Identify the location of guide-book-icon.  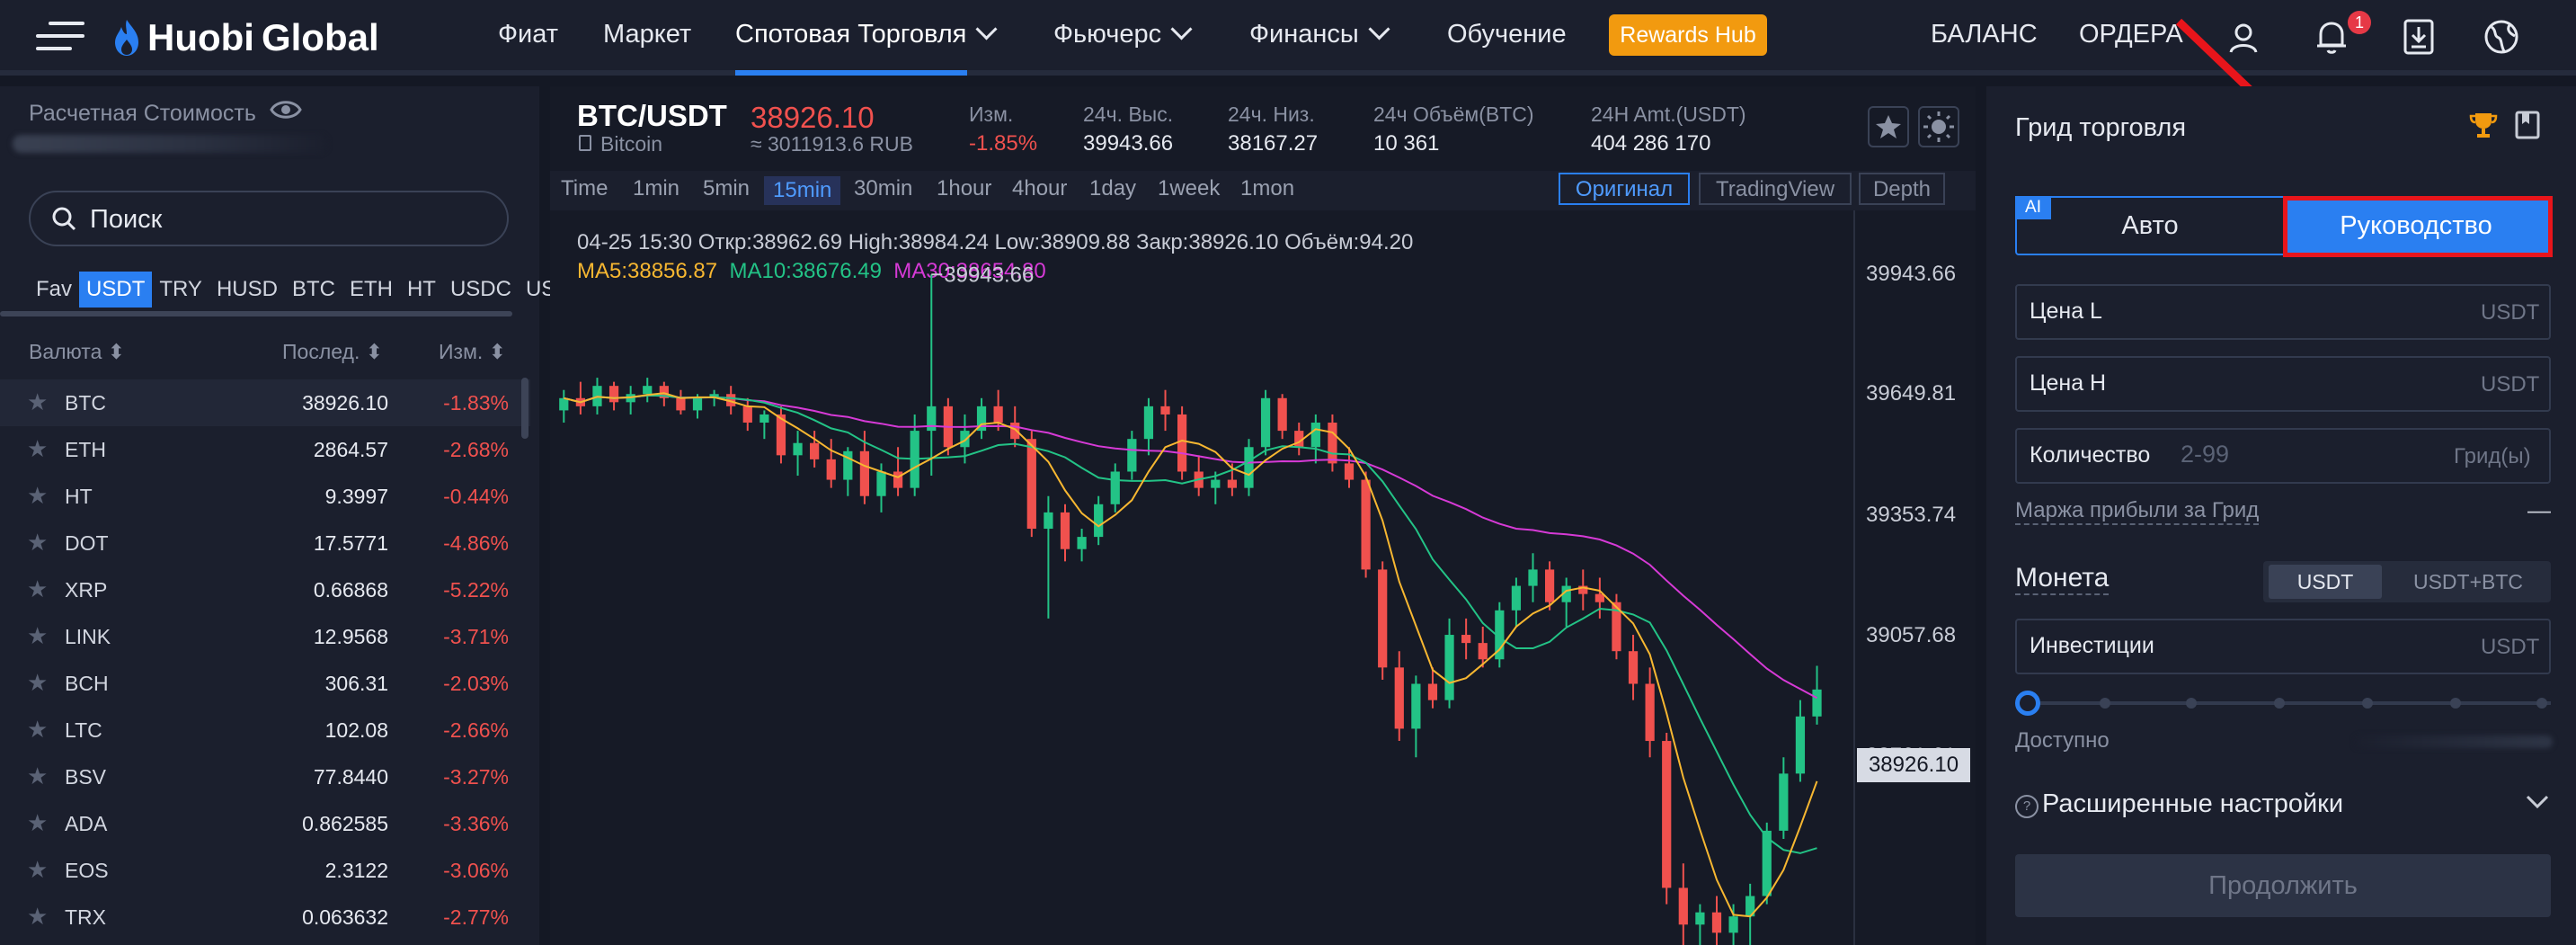
(2527, 125).